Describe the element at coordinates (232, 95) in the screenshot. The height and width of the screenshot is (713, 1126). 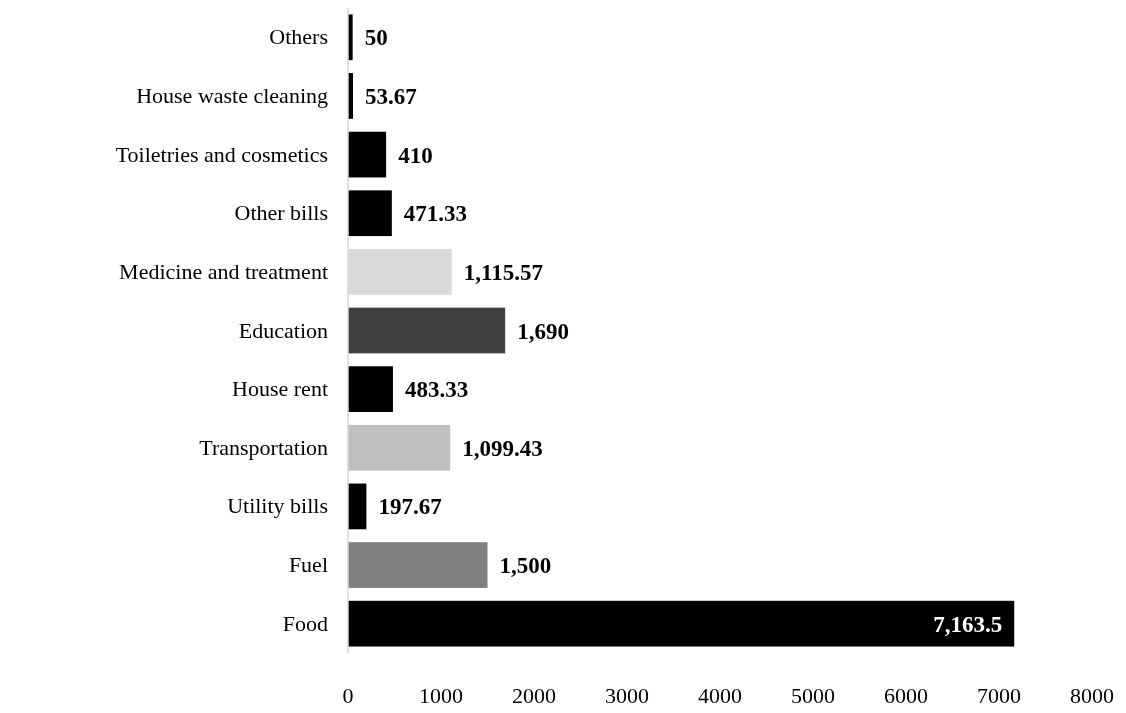
I see `y-tick-label: House waste cleaning` at that location.